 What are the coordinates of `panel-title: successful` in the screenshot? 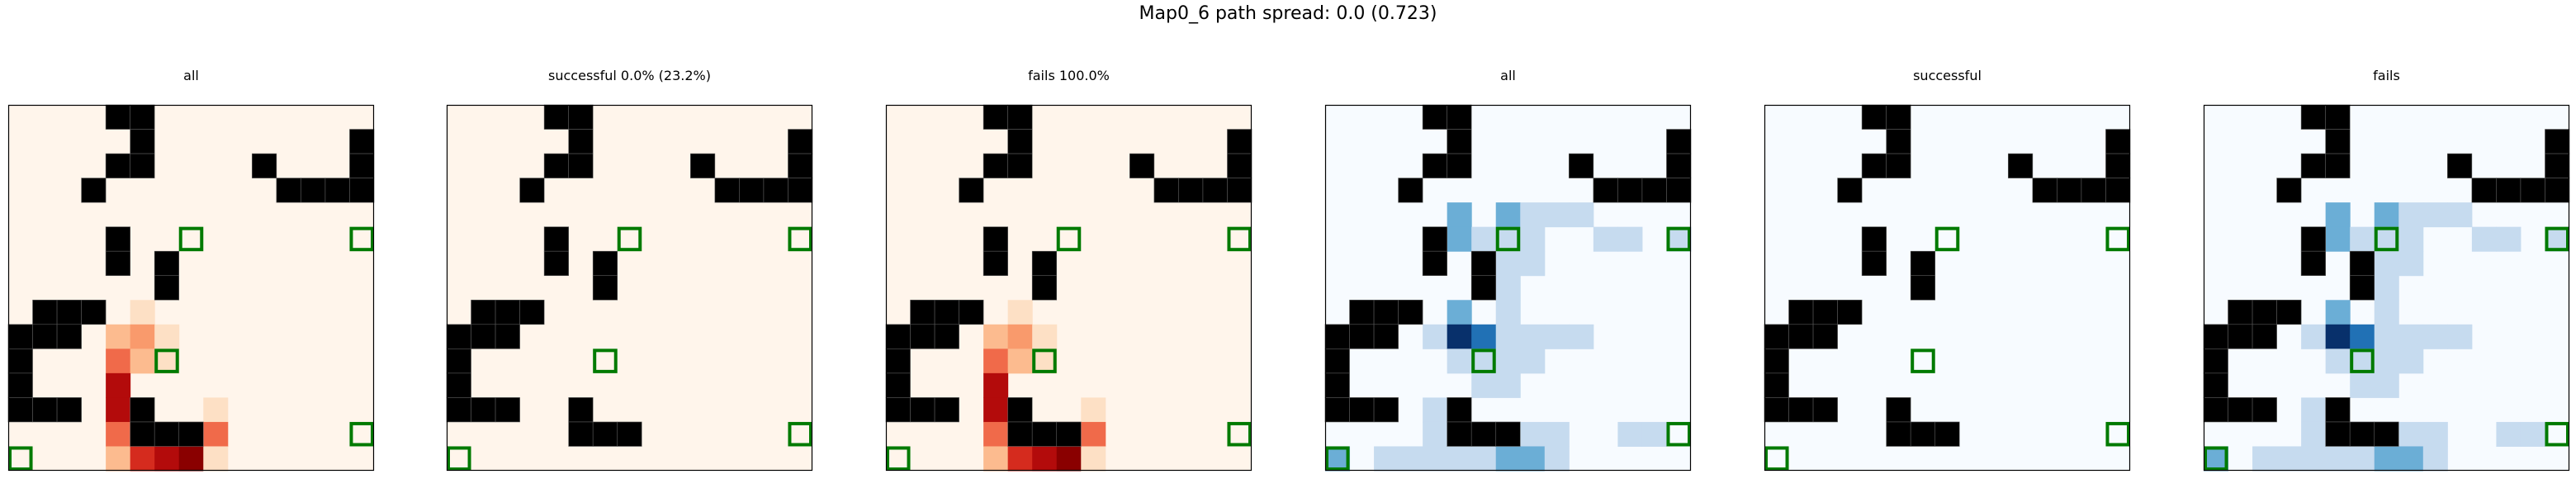 It's located at (1947, 76).